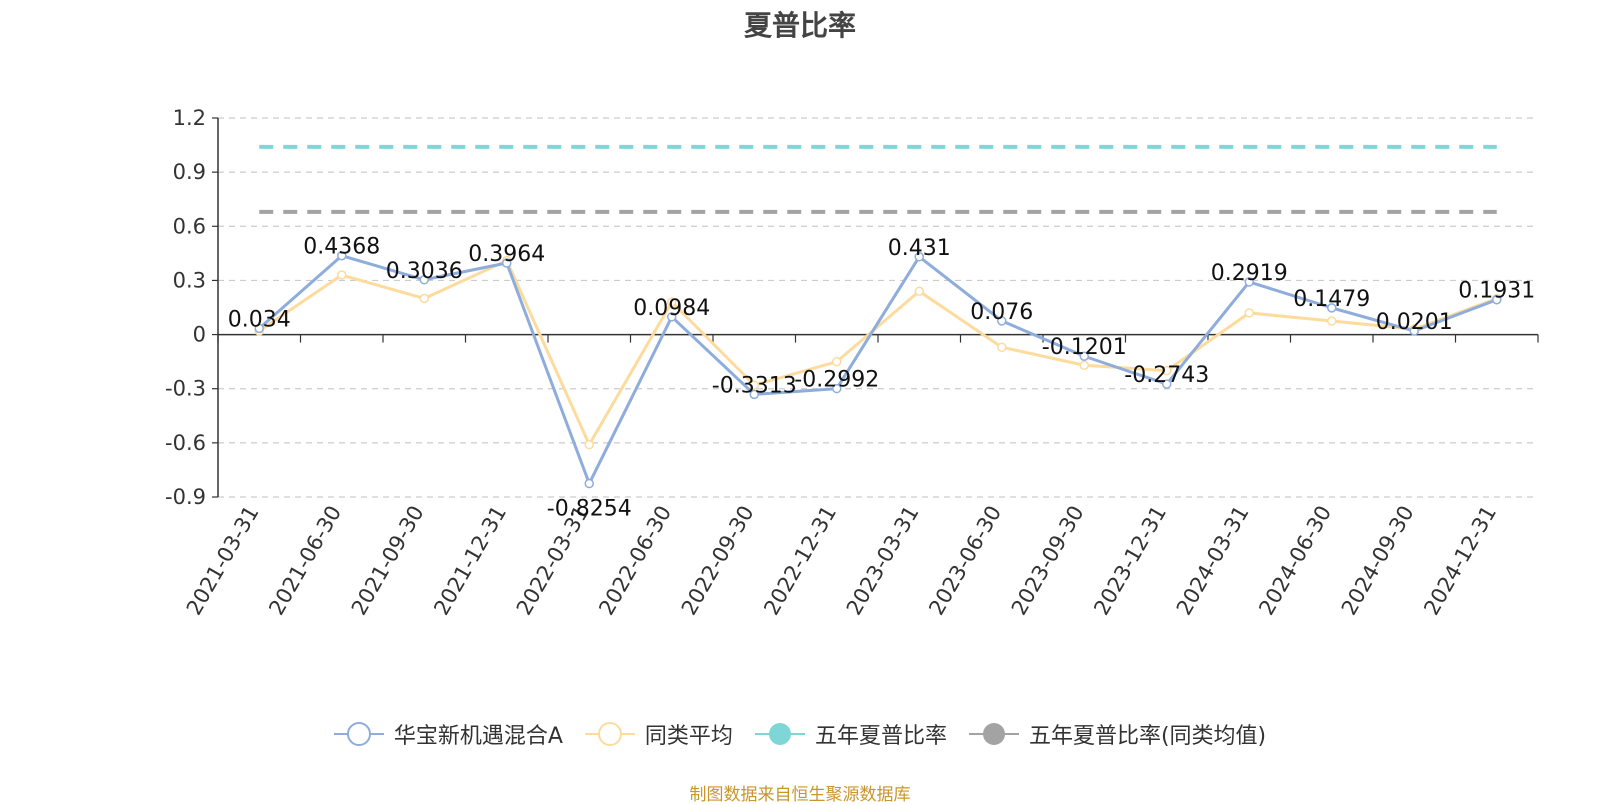  What do you see at coordinates (259, 319) in the screenshot?
I see `data-label: 0.034` at bounding box center [259, 319].